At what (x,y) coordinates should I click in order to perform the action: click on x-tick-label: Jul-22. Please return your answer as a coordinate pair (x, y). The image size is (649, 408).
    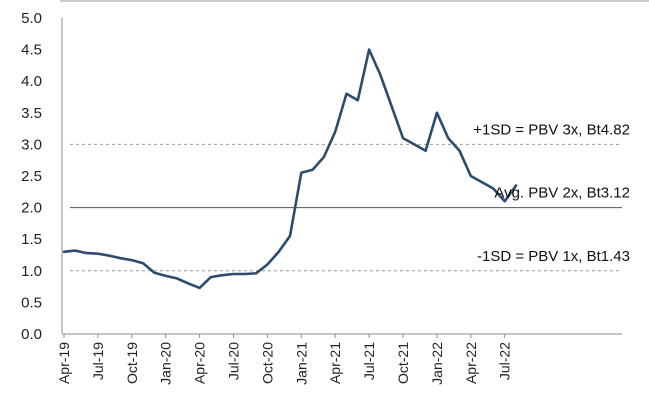
    Looking at the image, I should click on (505, 361).